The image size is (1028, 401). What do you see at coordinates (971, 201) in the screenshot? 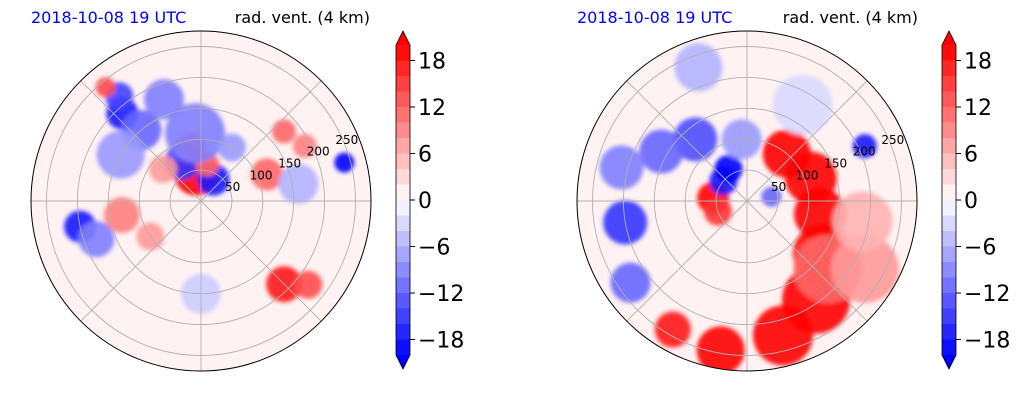
I see `colorbar-tick-label: 0` at bounding box center [971, 201].